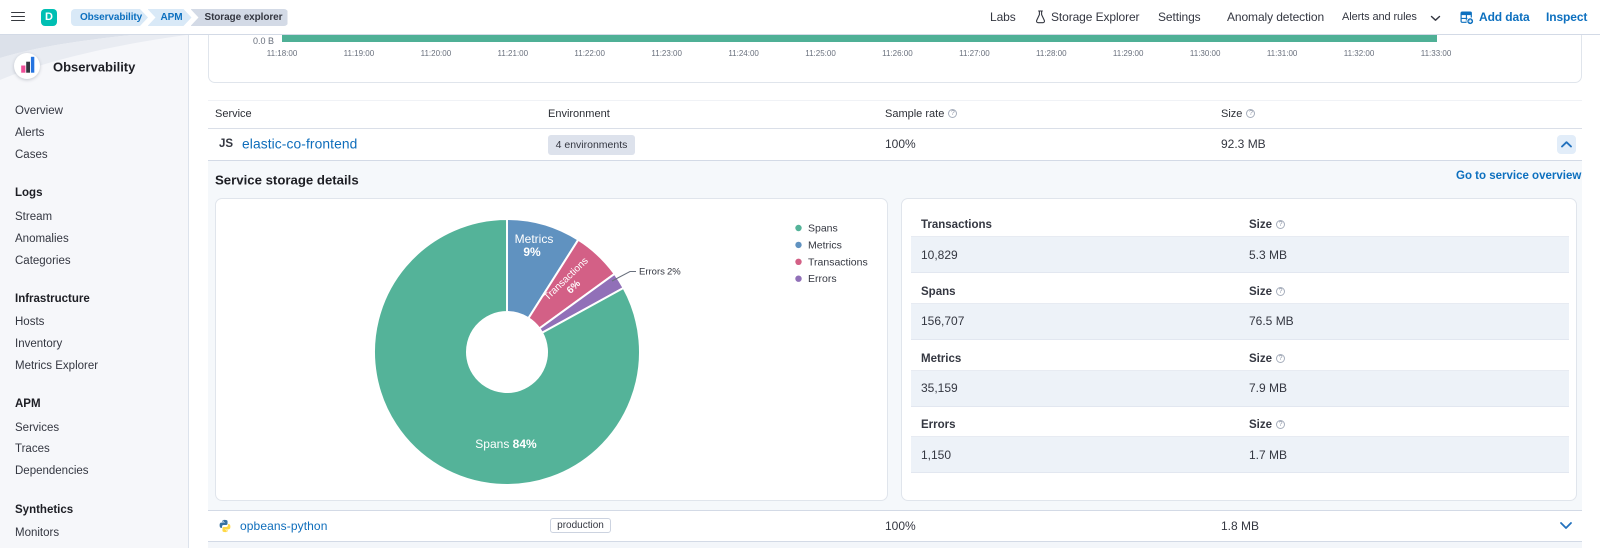 Image resolution: width=1600 pixels, height=548 pixels. What do you see at coordinates (838, 262) in the screenshot?
I see `svg-text: Transactions` at bounding box center [838, 262].